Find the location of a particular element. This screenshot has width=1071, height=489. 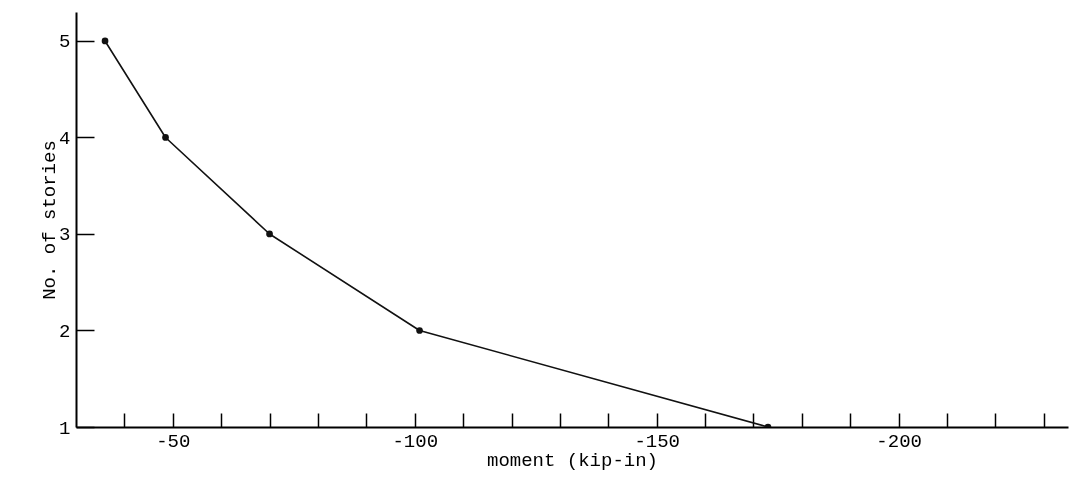

y-tick-label: 2 is located at coordinates (65, 331).